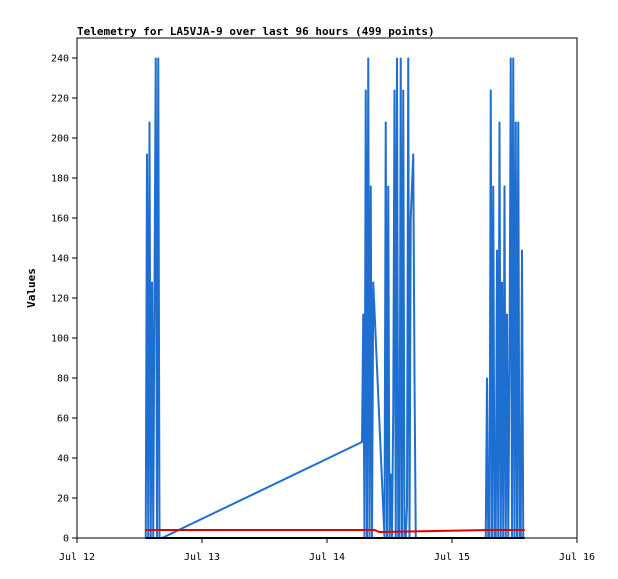 The image size is (618, 579). I want to click on x-tick-label: Jul 14, so click(327, 557).